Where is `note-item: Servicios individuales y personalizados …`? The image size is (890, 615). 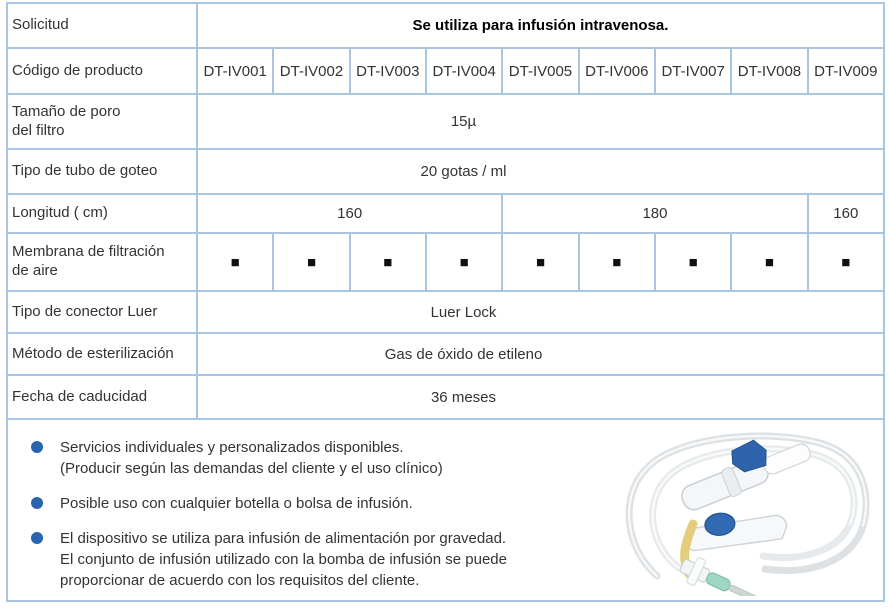
note-item: Servicios individuales y personalizados … is located at coordinates (445, 458).